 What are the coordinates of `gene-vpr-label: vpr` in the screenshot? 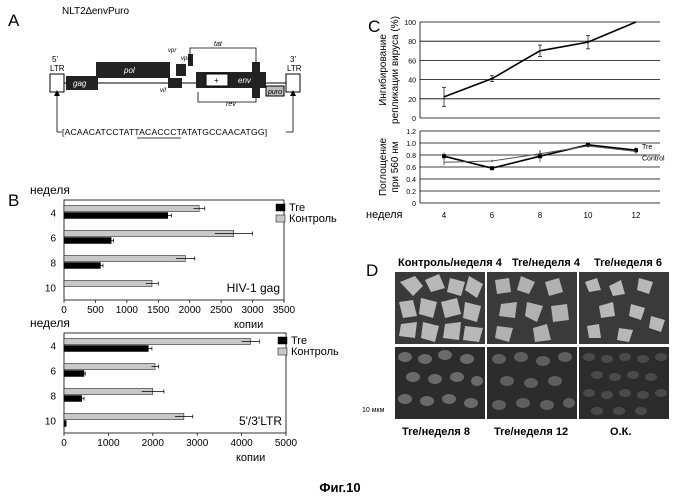 It's located at (172, 51).